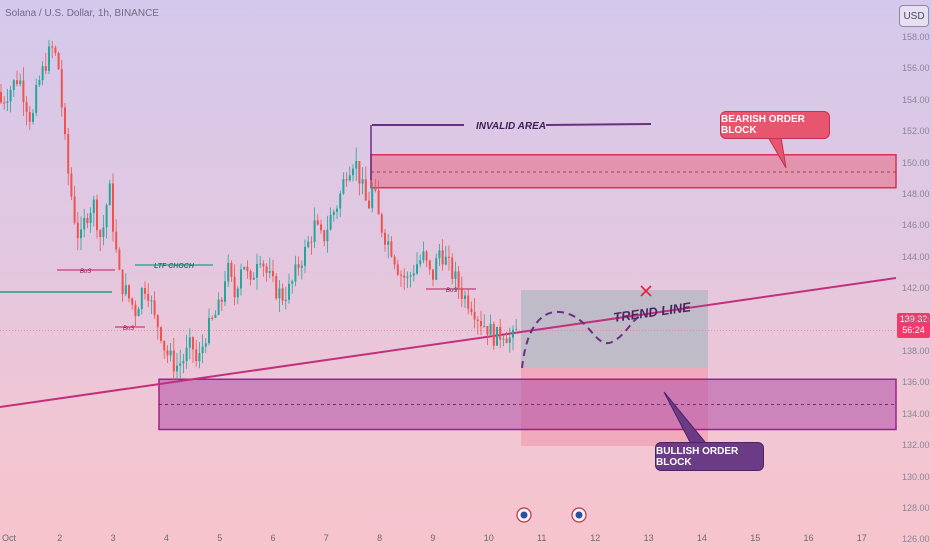  I want to click on y-tick-label: 136.00, so click(916, 382).